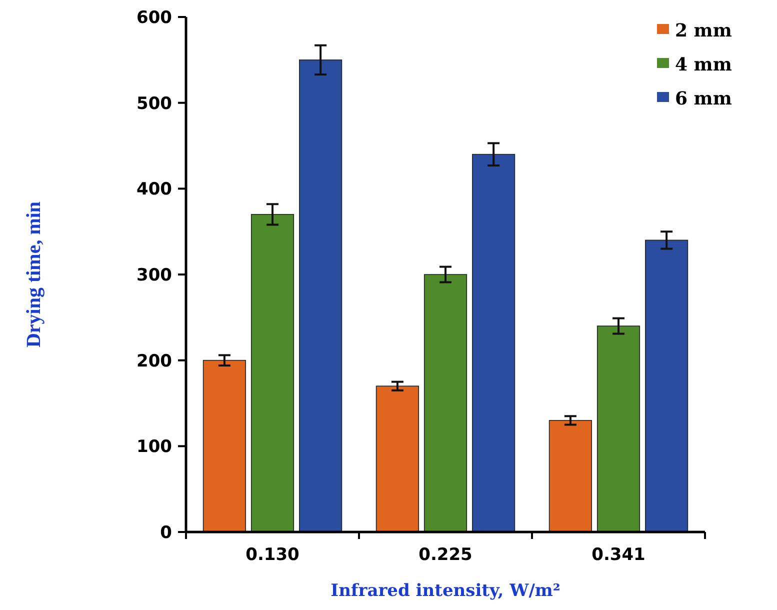  I want to click on y-tick-label: 600, so click(154, 18).